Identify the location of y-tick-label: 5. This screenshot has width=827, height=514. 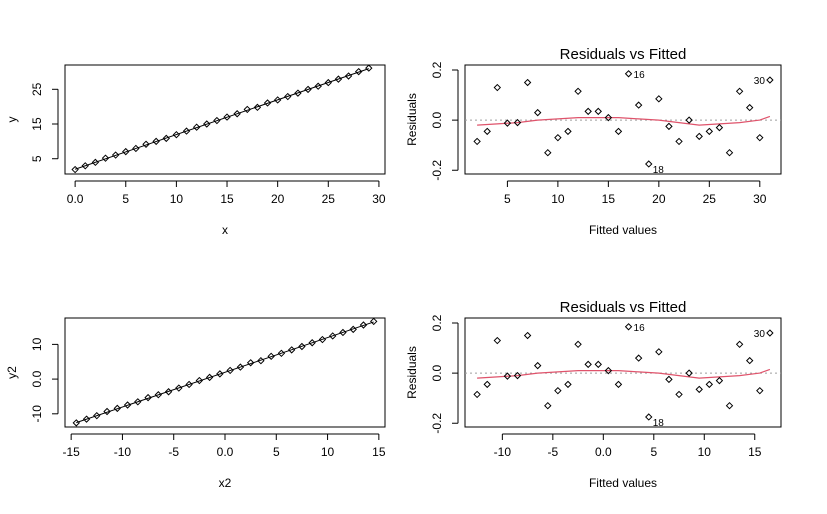
(37, 158).